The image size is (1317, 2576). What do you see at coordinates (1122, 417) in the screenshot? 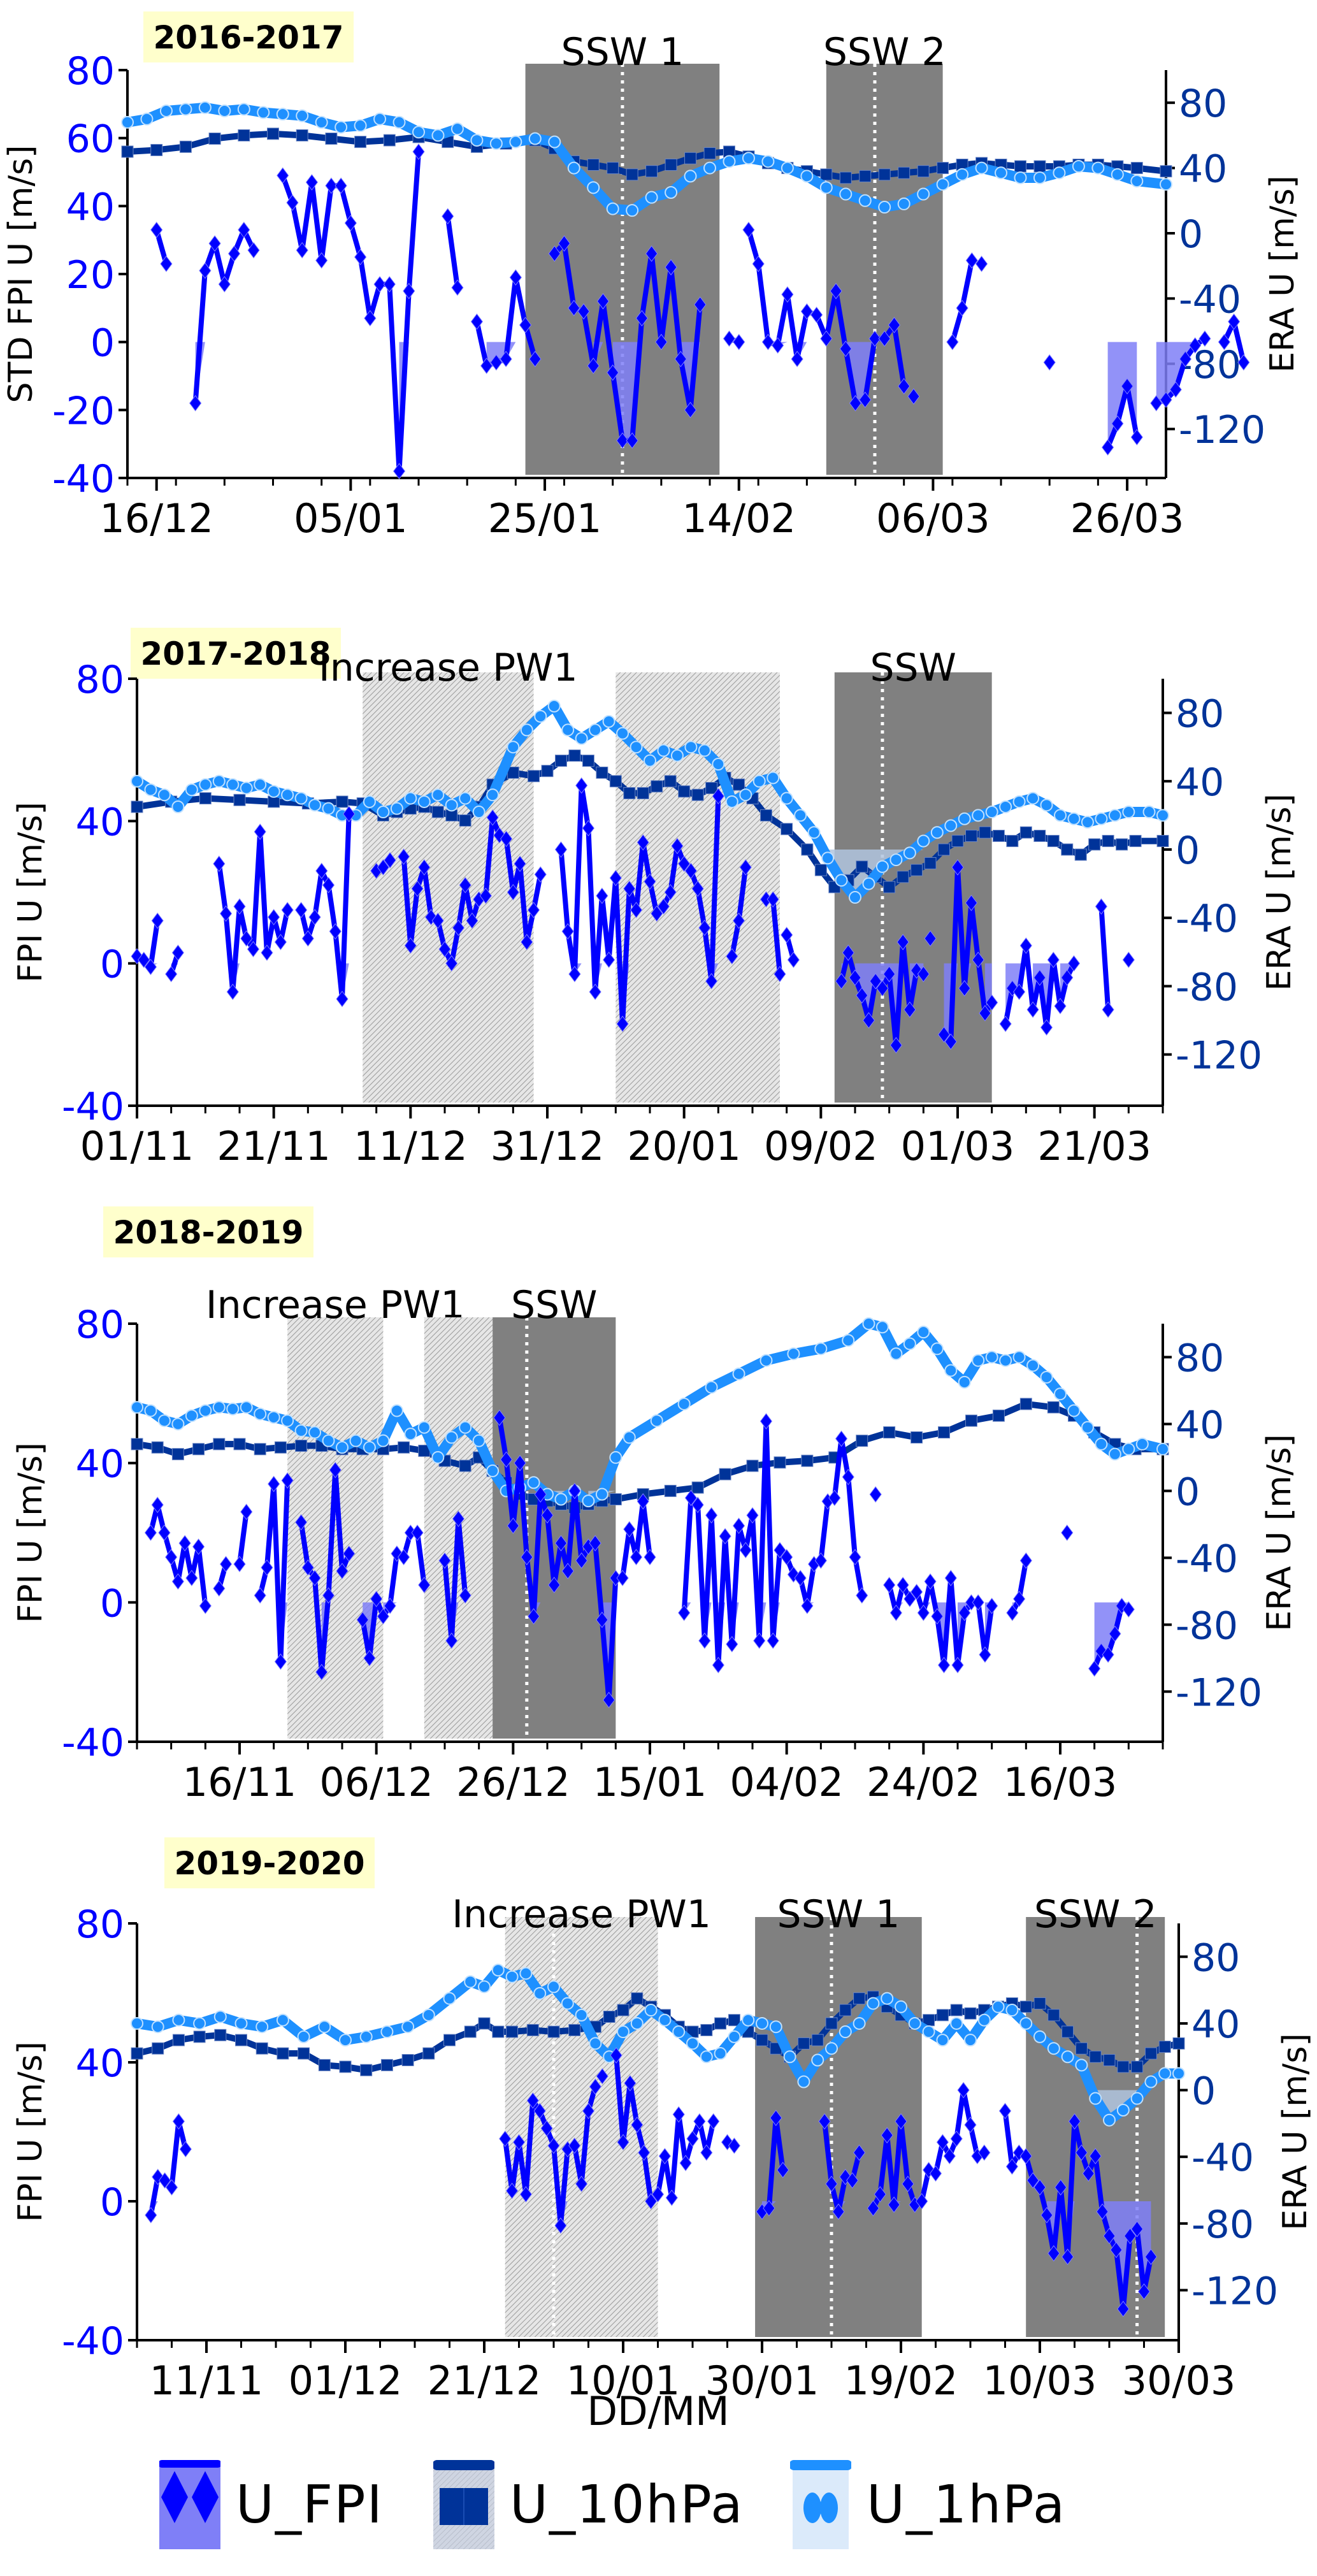
I see `fpi-line` at bounding box center [1122, 417].